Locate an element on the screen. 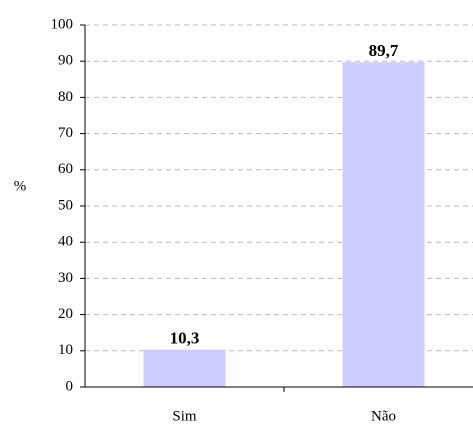 This screenshot has width=473, height=428. x-tick-label: Não is located at coordinates (383, 416).